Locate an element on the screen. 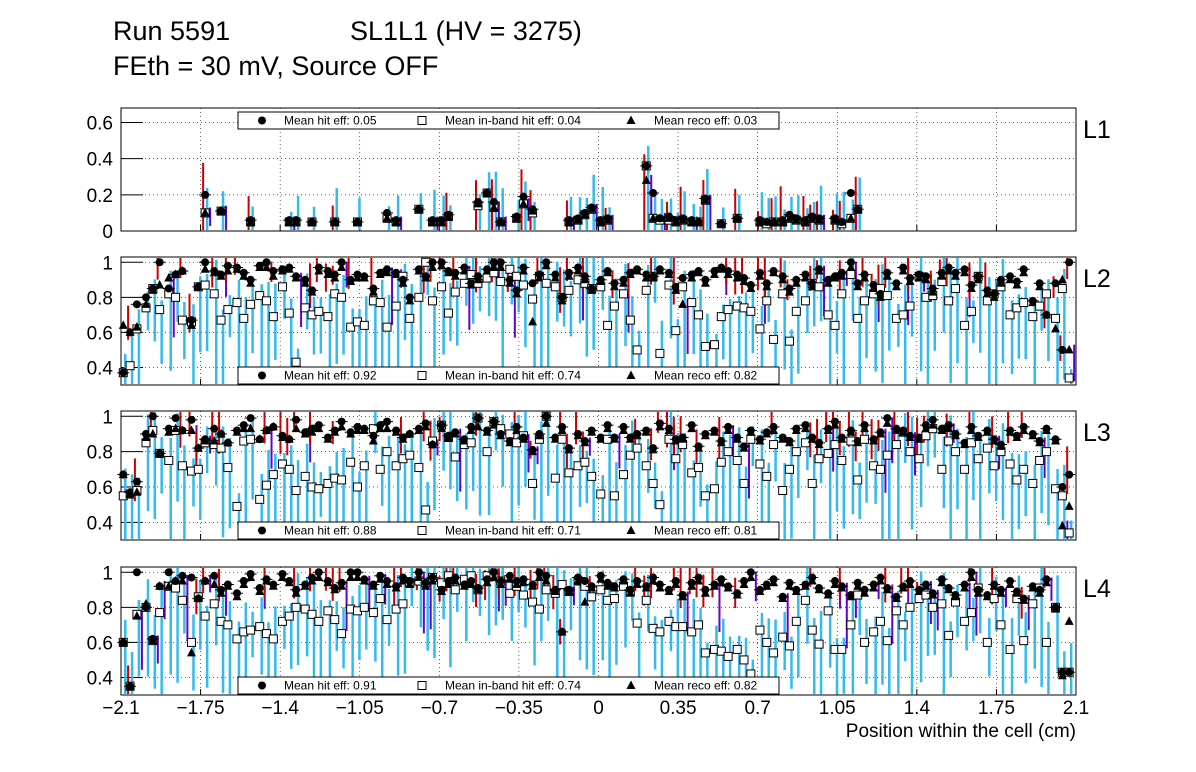 This screenshot has height=772, width=1196. legend-box is located at coordinates (508, 375).